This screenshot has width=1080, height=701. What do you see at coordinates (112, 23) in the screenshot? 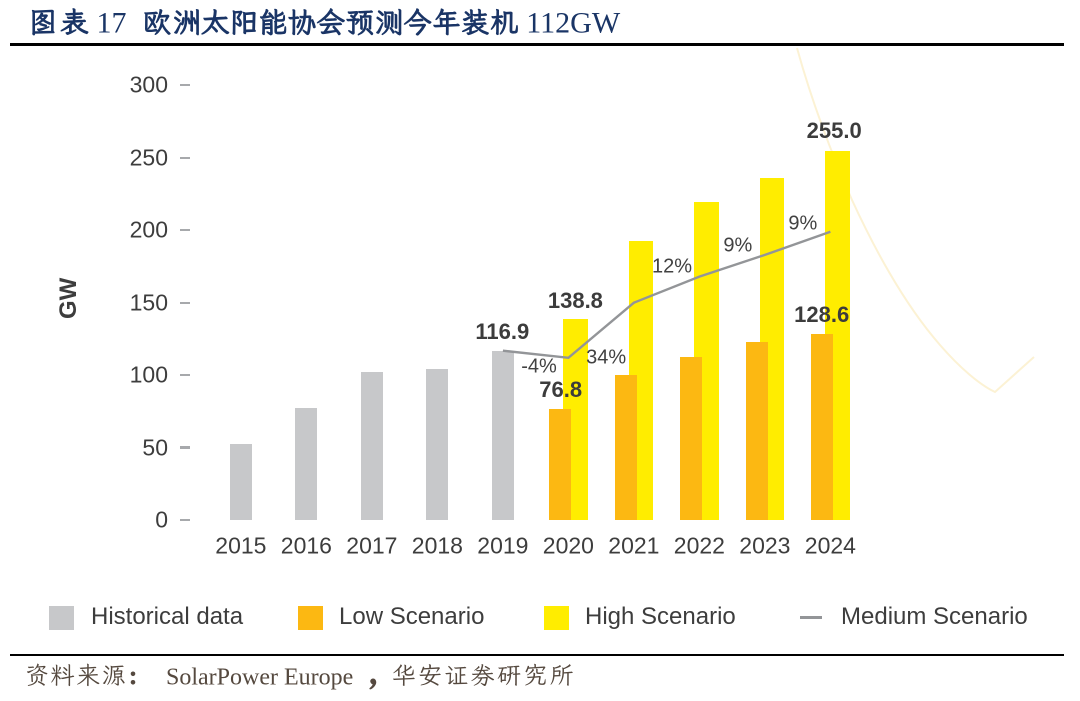
I see `svg-text: 17` at bounding box center [112, 23].